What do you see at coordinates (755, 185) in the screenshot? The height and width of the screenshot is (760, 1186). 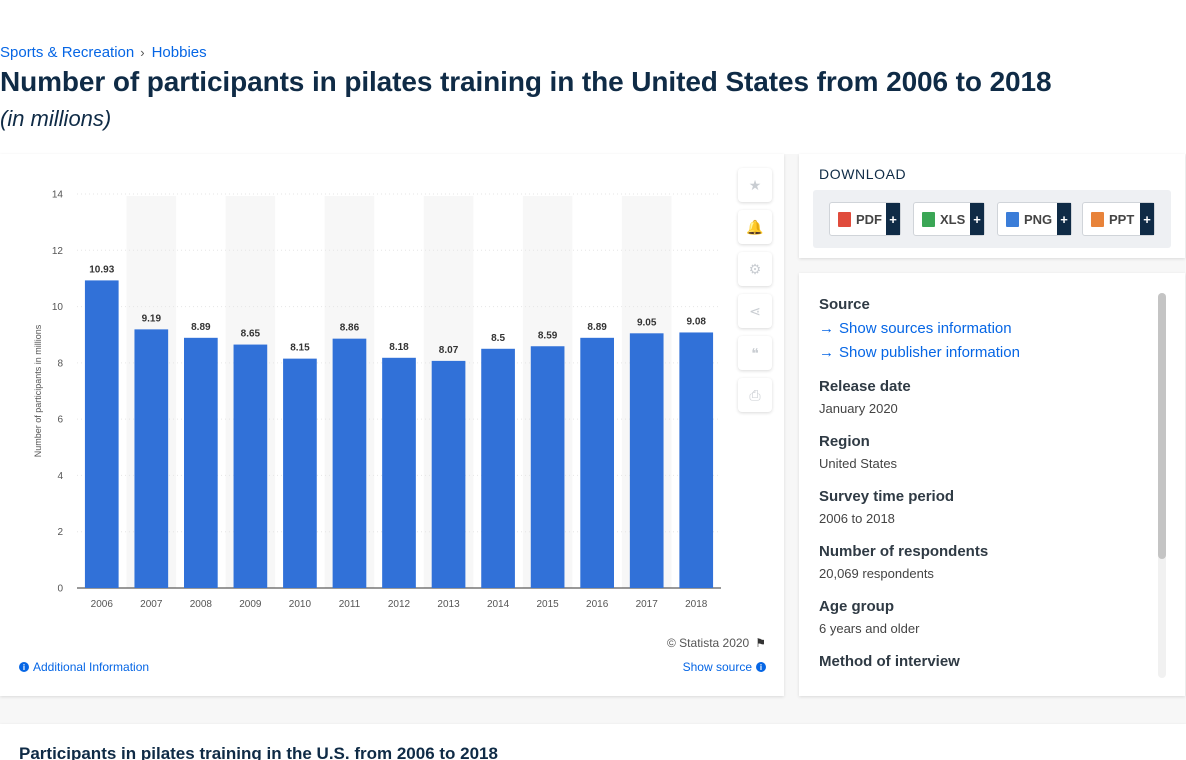 I see `star-icon: ★` at bounding box center [755, 185].